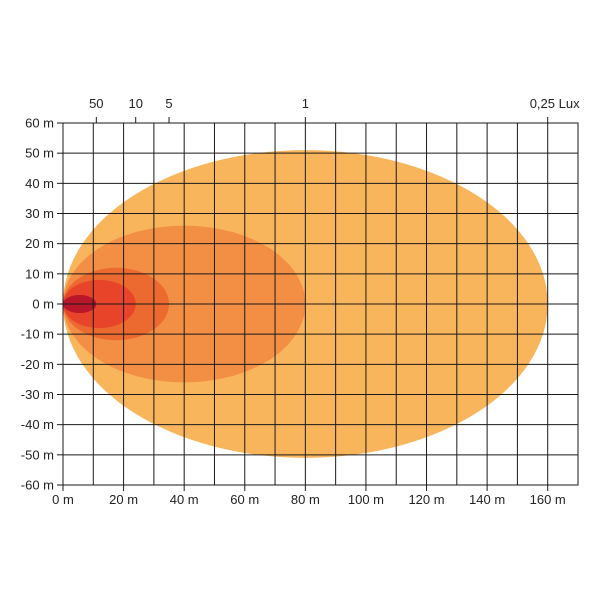 This screenshot has width=600, height=600. Describe the element at coordinates (244, 499) in the screenshot. I see `x-tick-label: 60 m` at that location.